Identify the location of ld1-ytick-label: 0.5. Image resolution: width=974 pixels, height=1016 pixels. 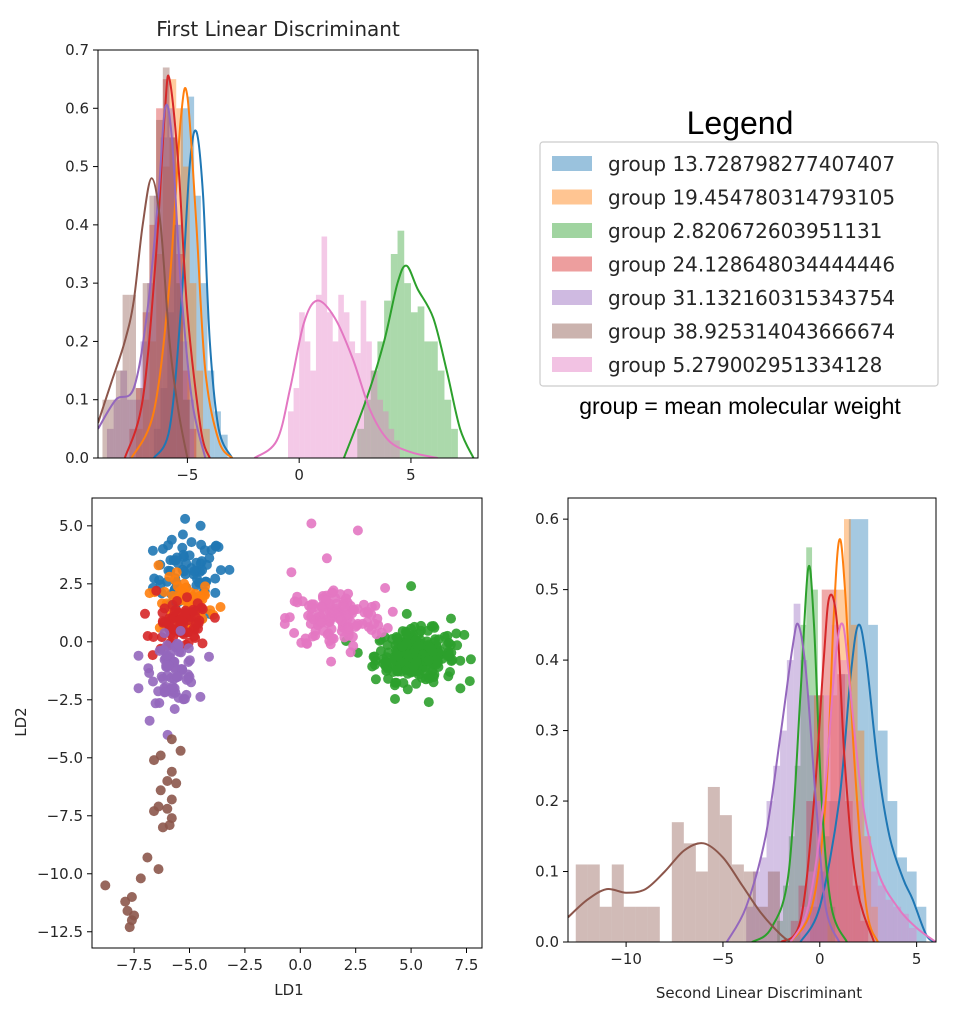
(77, 167).